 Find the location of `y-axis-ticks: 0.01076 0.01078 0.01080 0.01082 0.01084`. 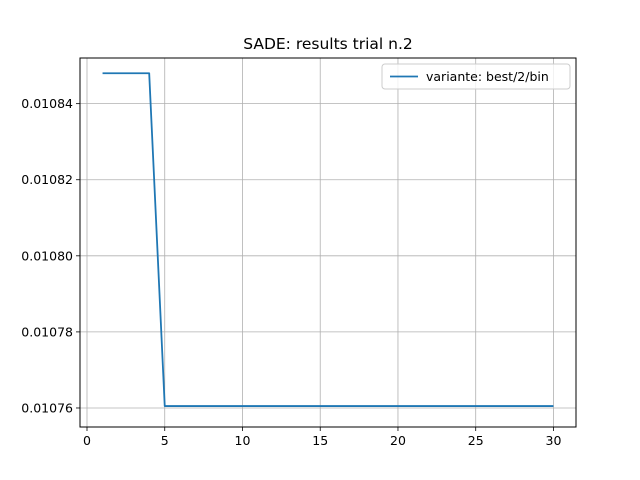

y-axis-ticks: 0.01076 0.01078 0.01080 0.01082 0.01084 is located at coordinates (50, 255).